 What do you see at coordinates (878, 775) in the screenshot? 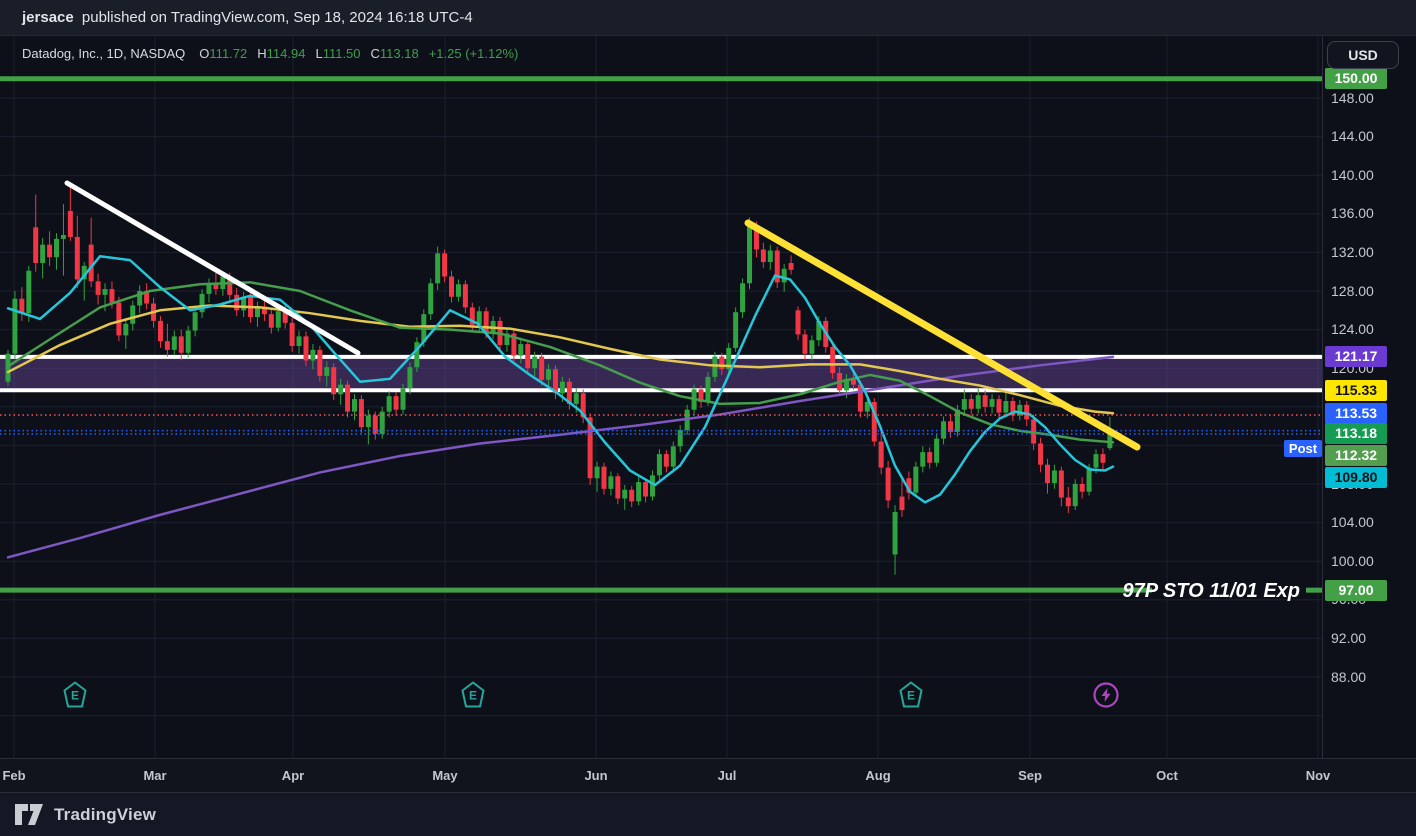
I see `time-tick-aug: Aug` at bounding box center [878, 775].